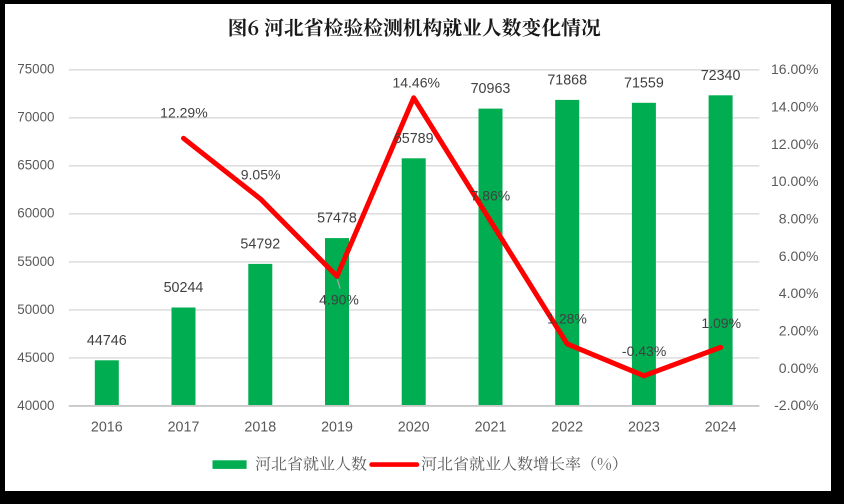 The height and width of the screenshot is (504, 844). Describe the element at coordinates (644, 83) in the screenshot. I see `svg-text: 71559` at that location.